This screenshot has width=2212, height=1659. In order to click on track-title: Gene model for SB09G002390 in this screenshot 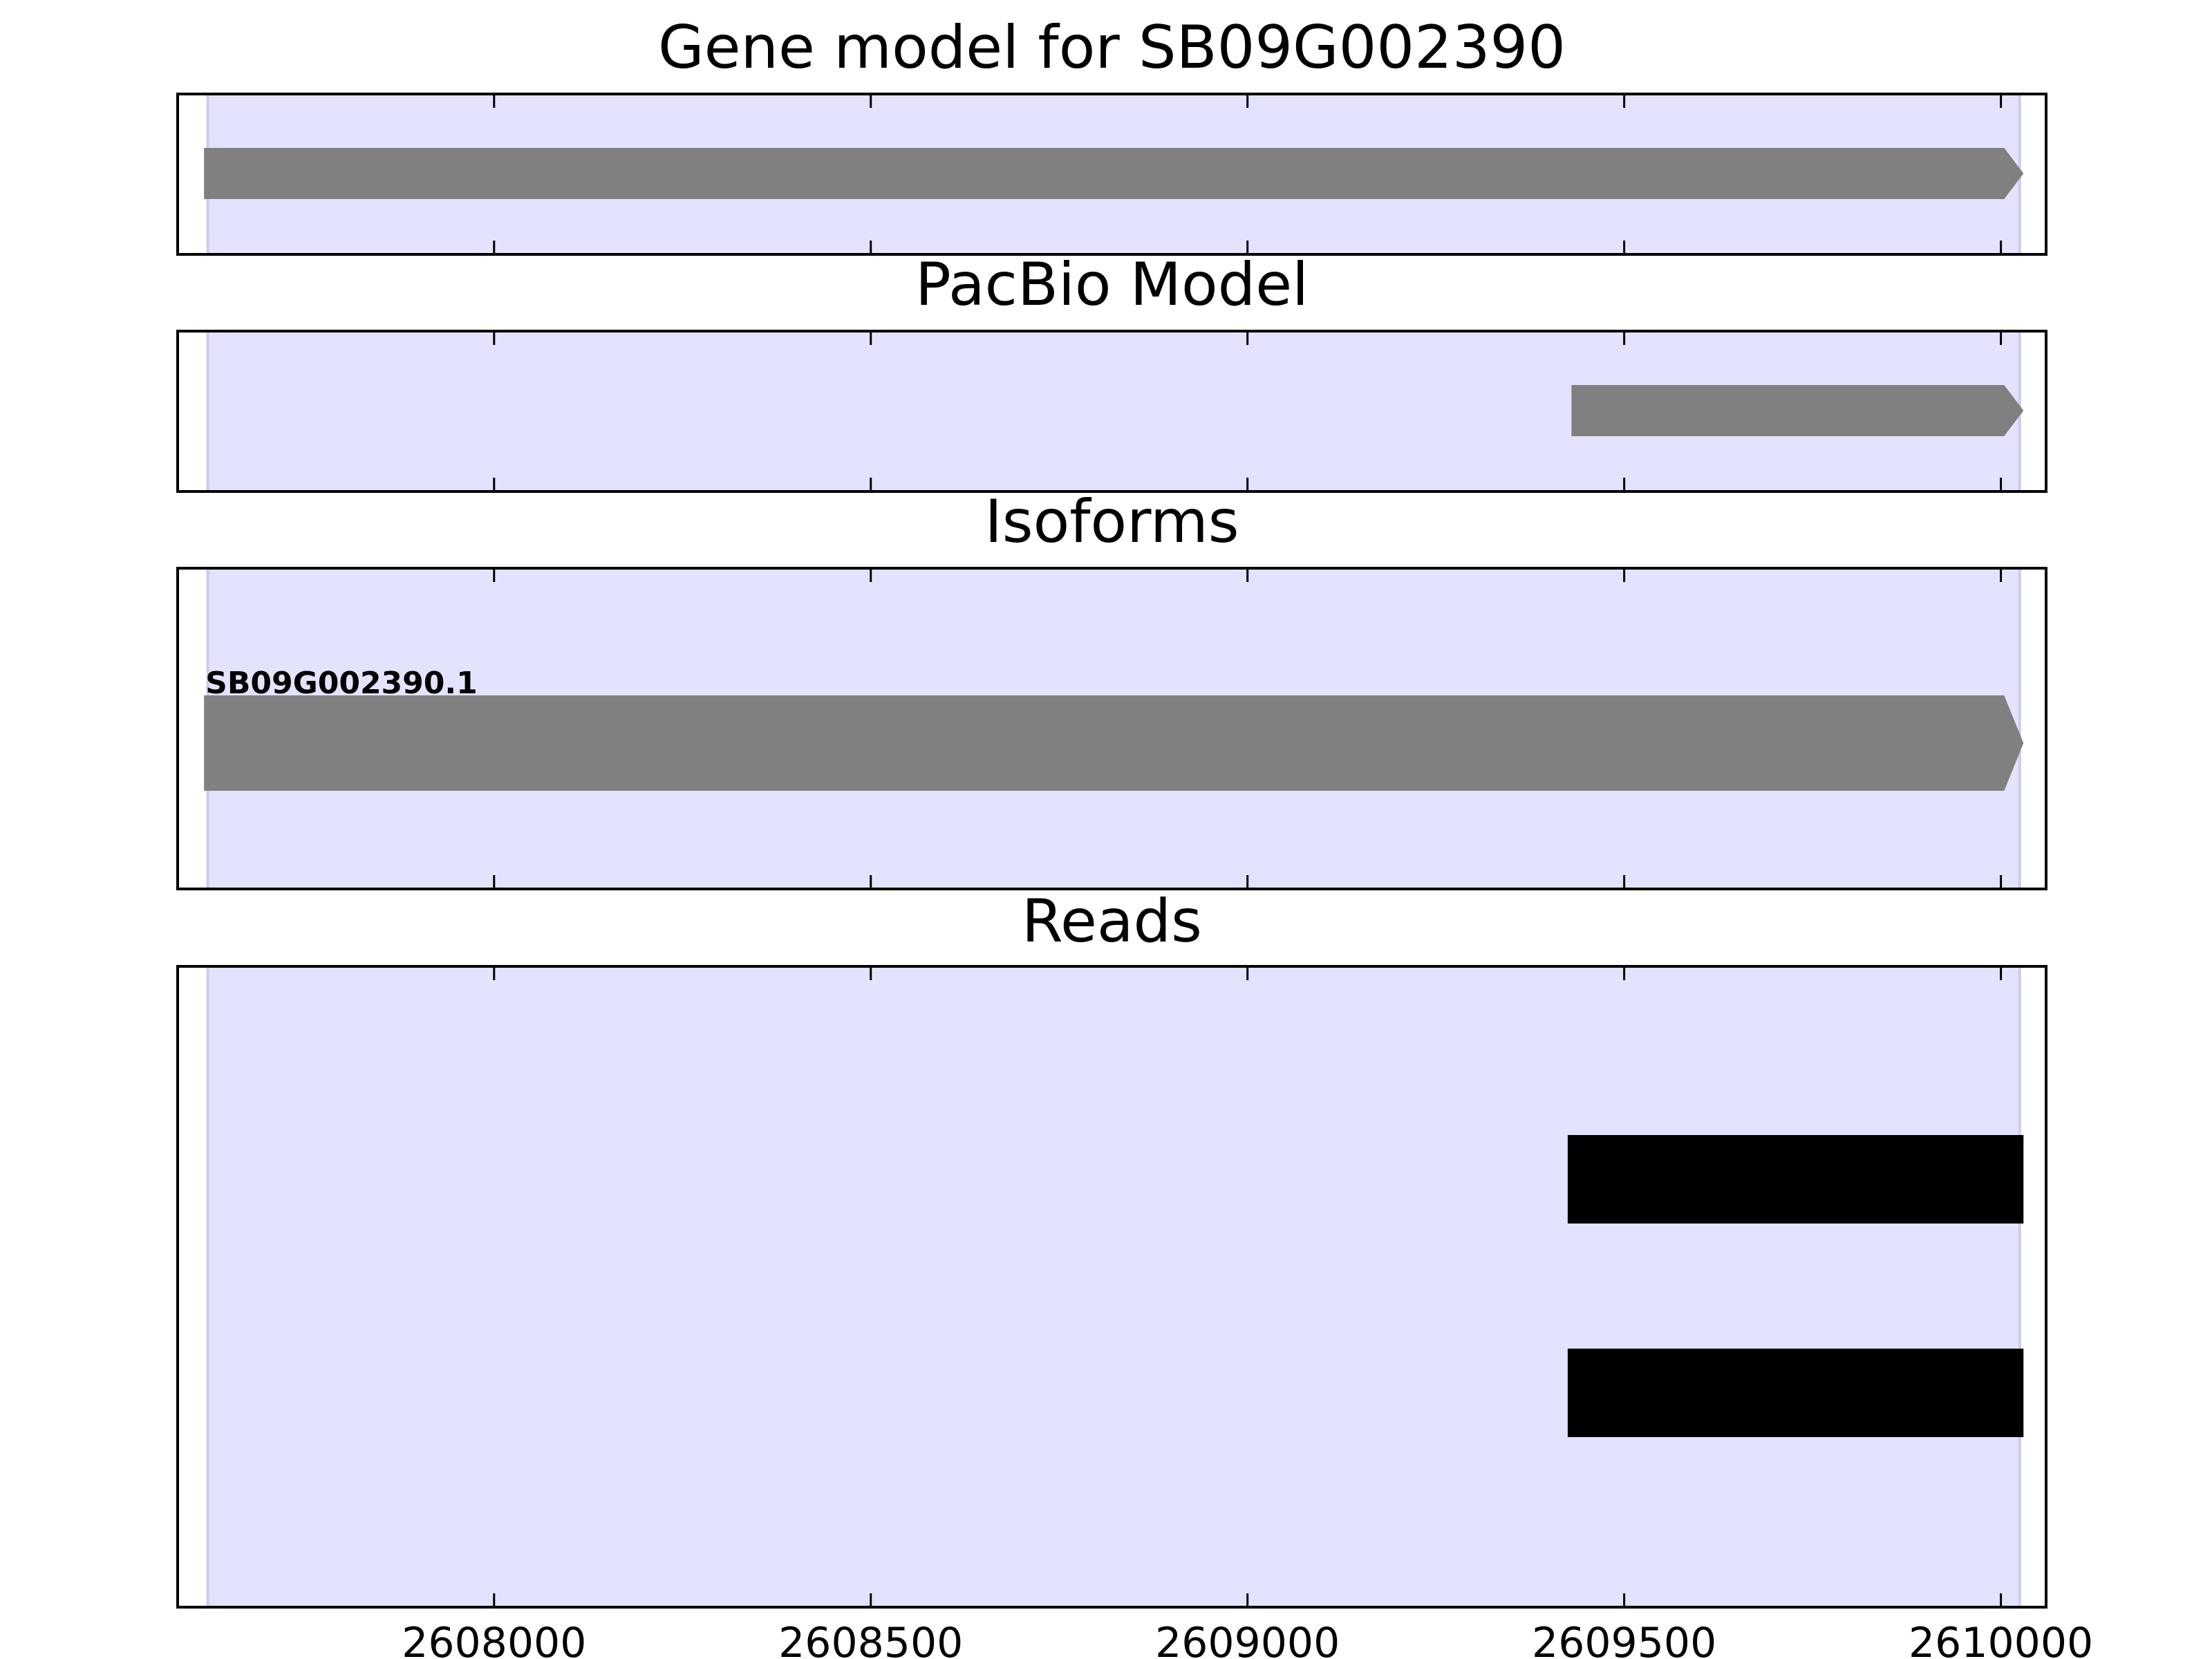, I will do `click(1112, 48)`.